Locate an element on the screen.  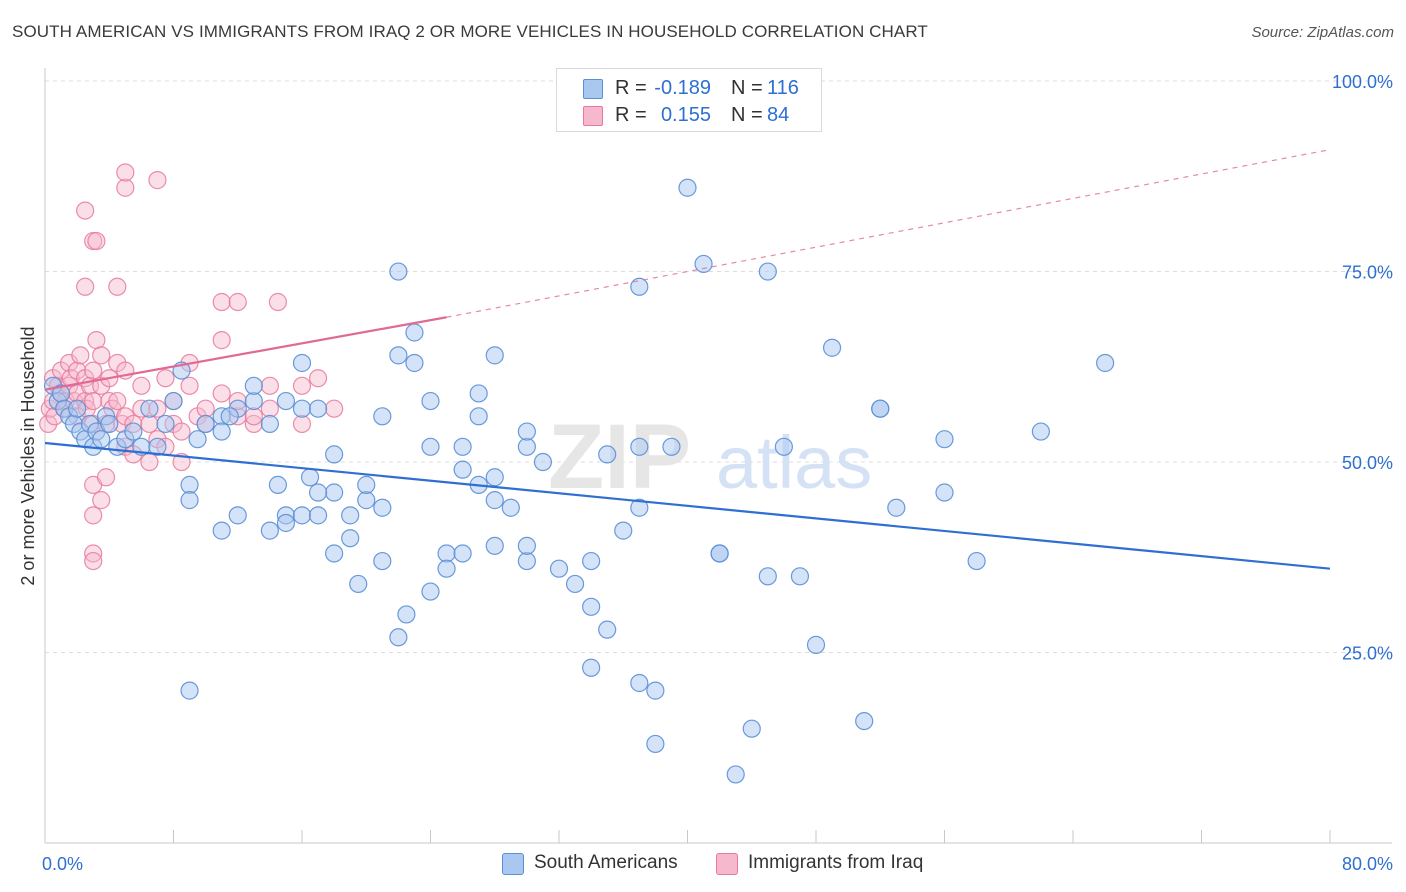
r-value: -0.189 is located at coordinates (682, 88).